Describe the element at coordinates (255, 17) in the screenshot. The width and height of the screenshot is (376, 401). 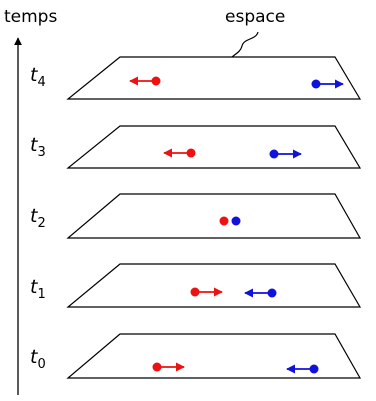
I see `space-label: espace` at that location.